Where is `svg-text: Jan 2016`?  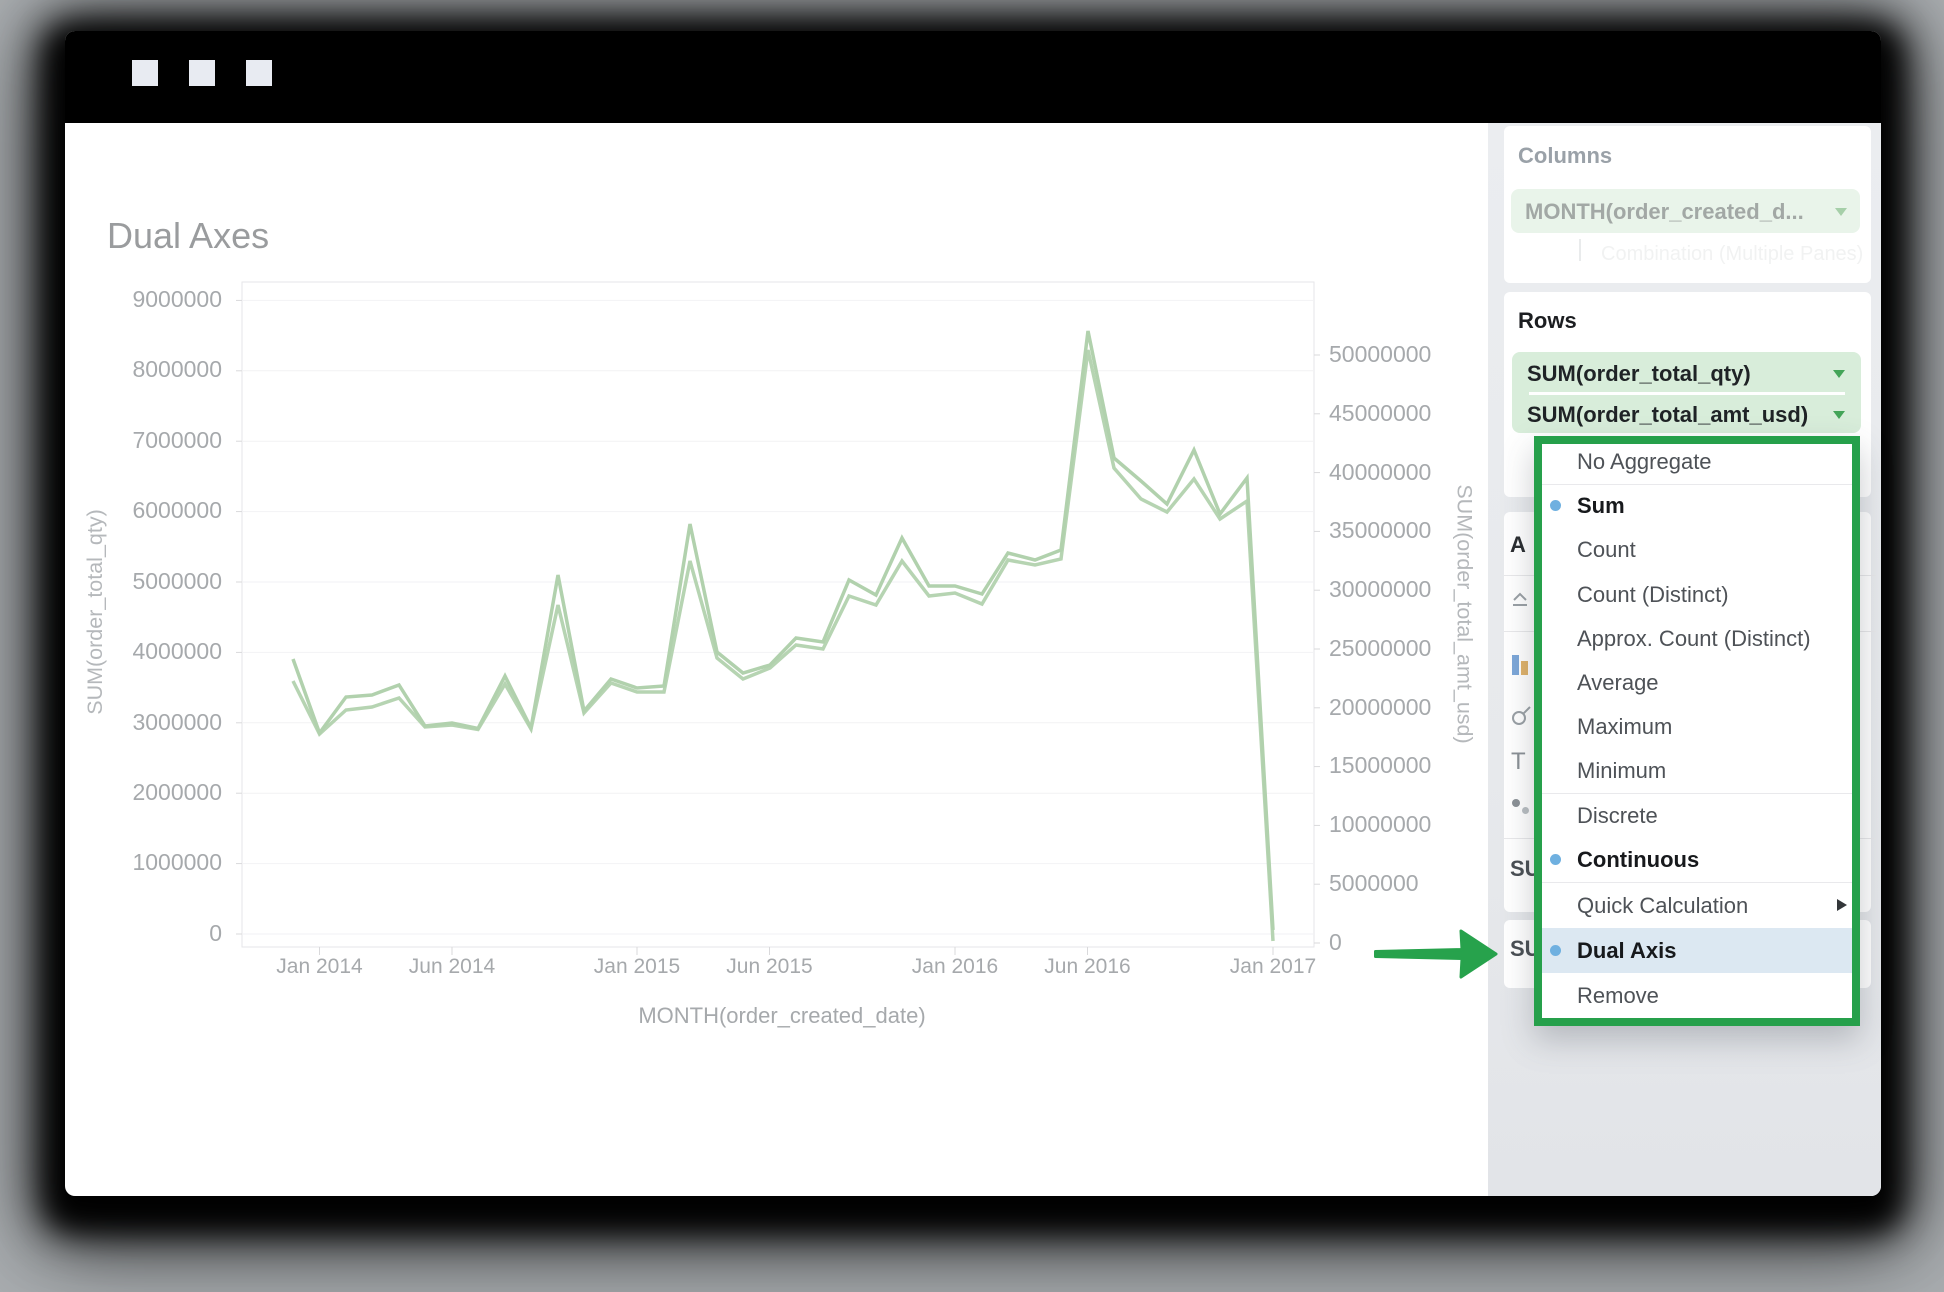 svg-text: Jan 2016 is located at coordinates (955, 966).